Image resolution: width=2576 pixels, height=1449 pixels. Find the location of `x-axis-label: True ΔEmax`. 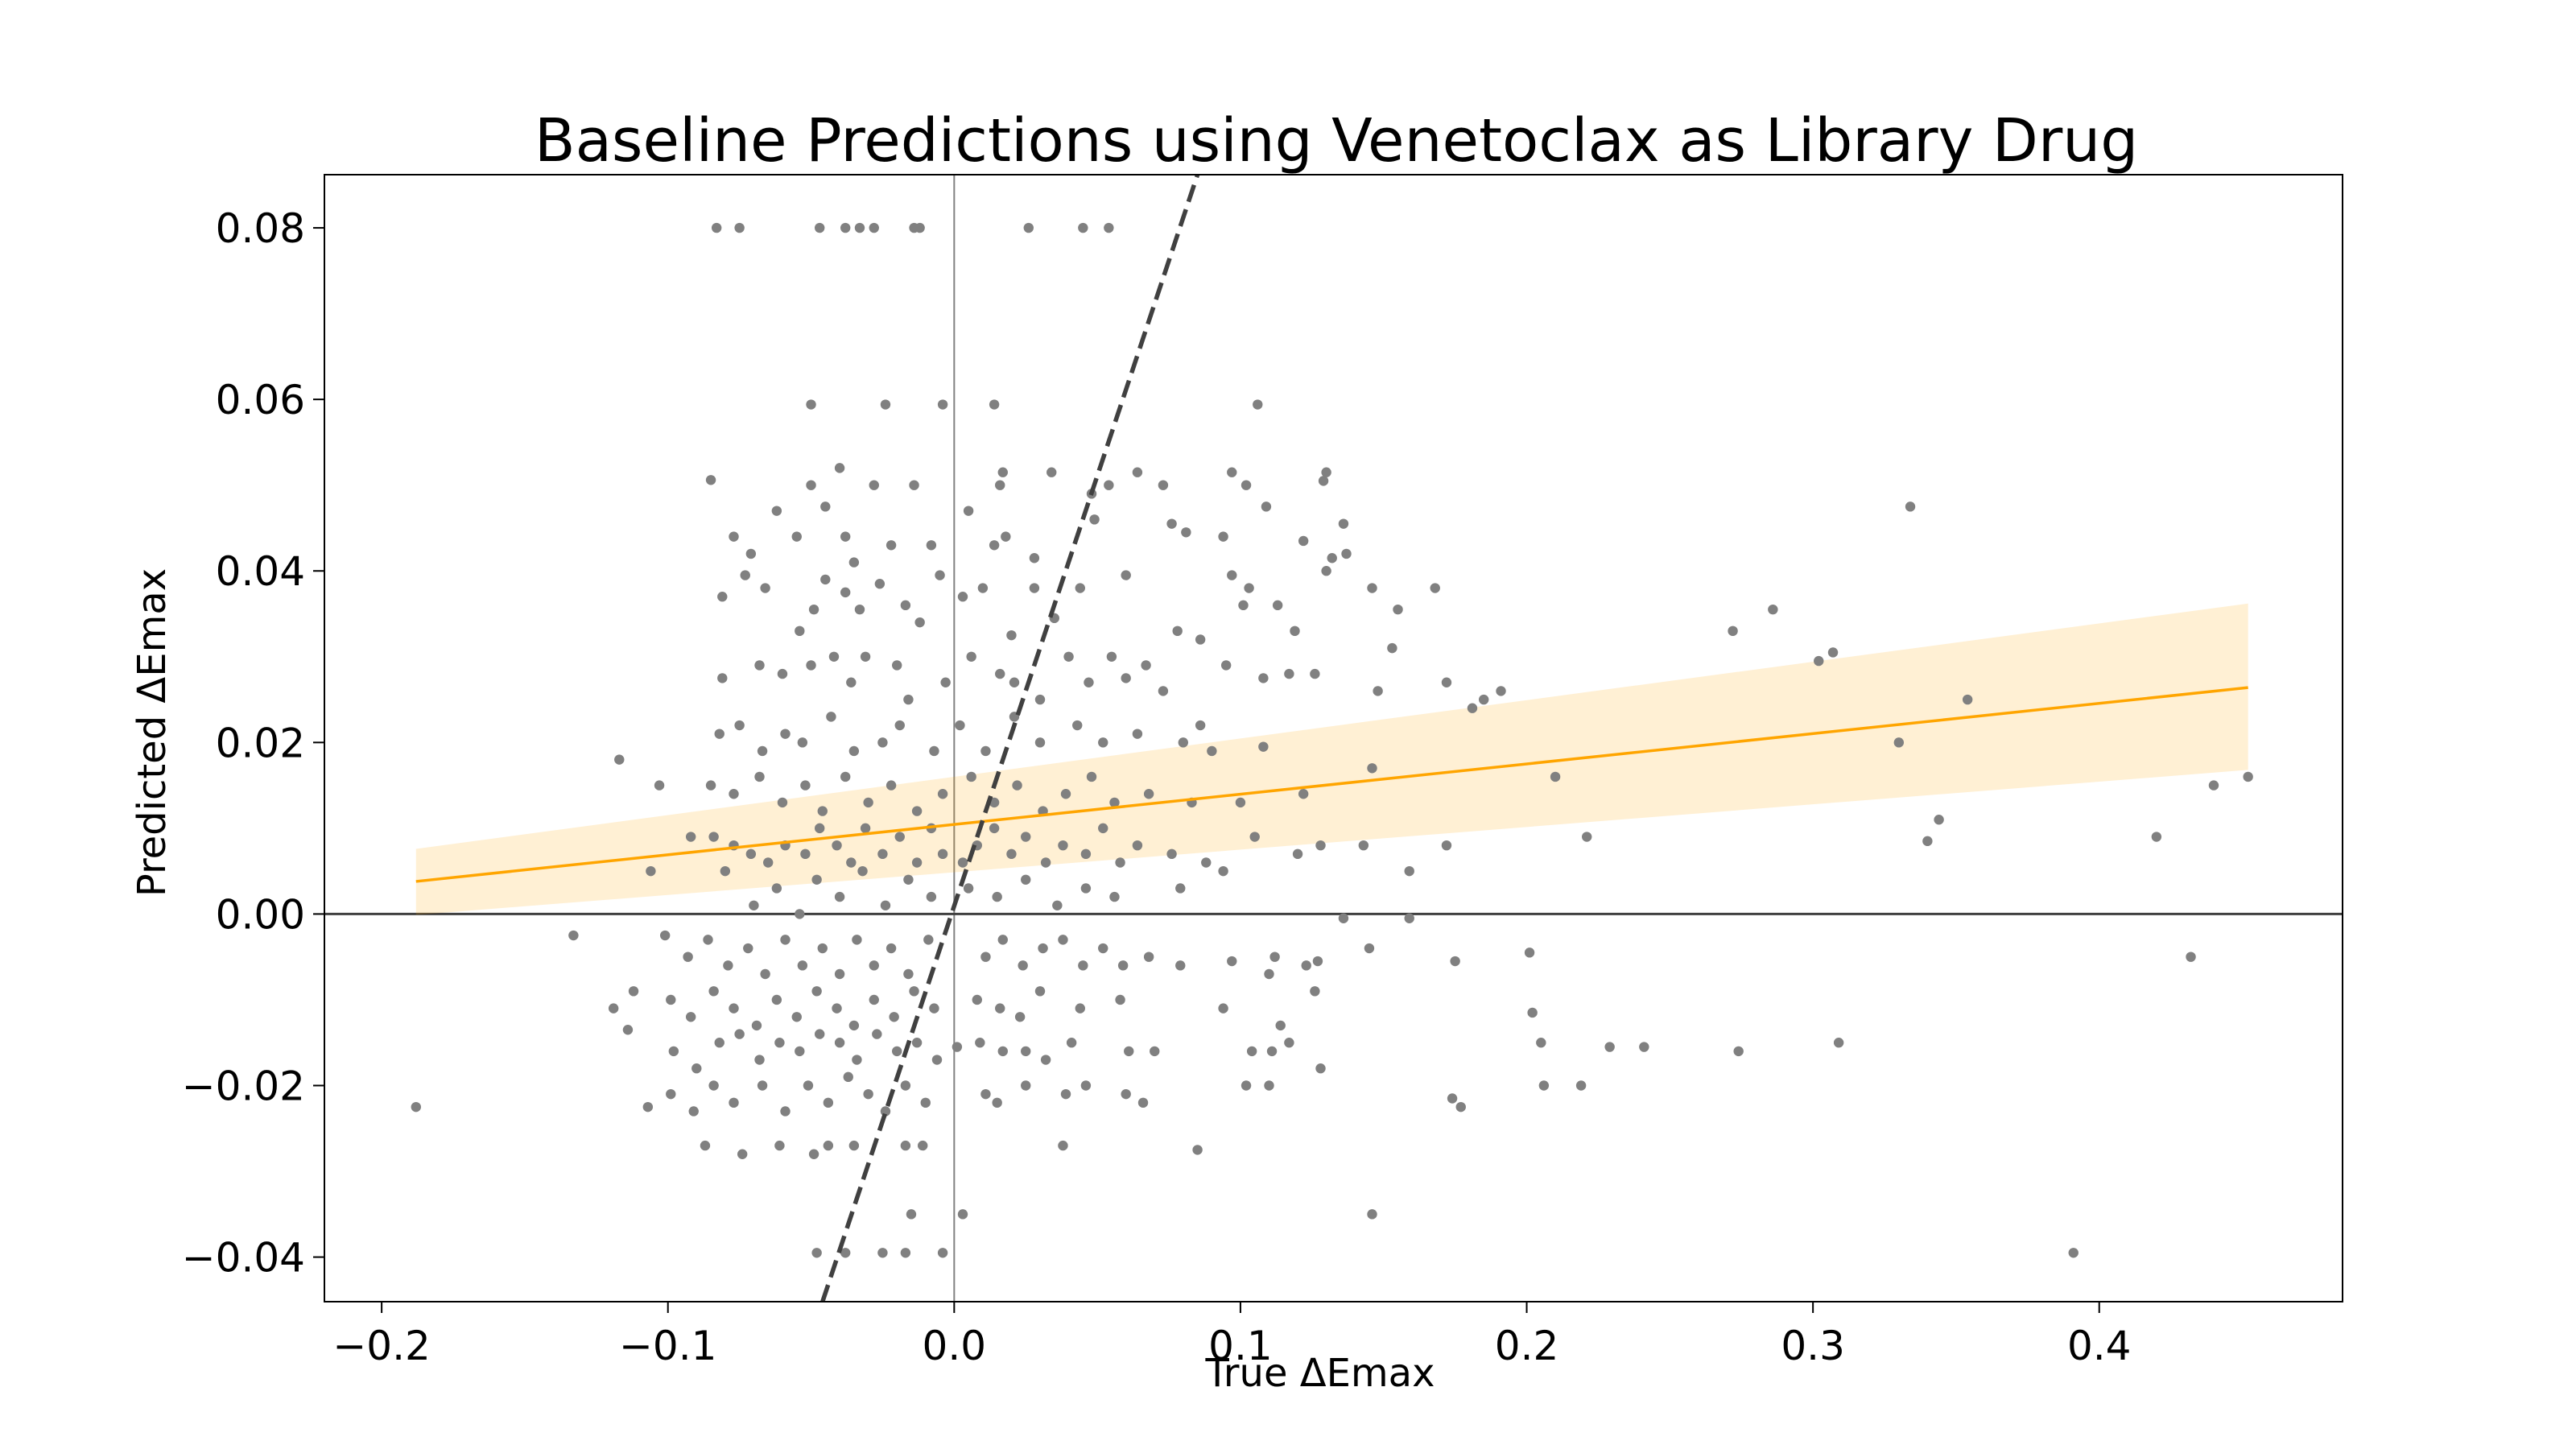

x-axis-label: True ΔEmax is located at coordinates (1320, 1373).